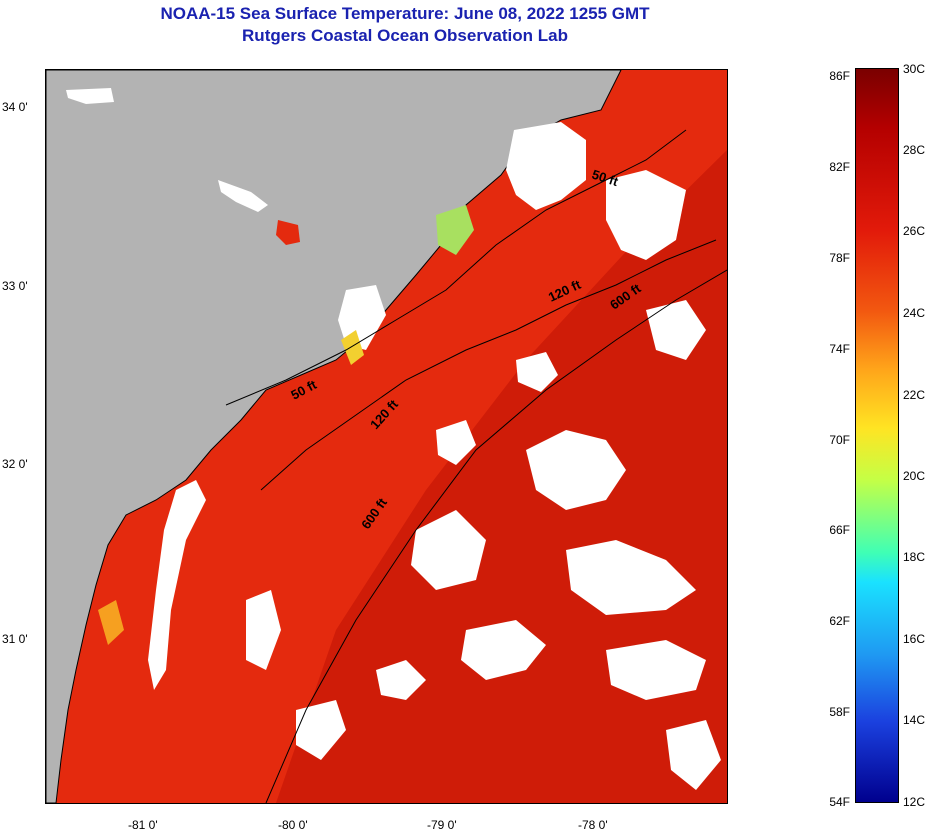  Describe the element at coordinates (405, 35) in the screenshot. I see `map-subtitle: Rutgers Coastal Ocean Observation Lab` at that location.